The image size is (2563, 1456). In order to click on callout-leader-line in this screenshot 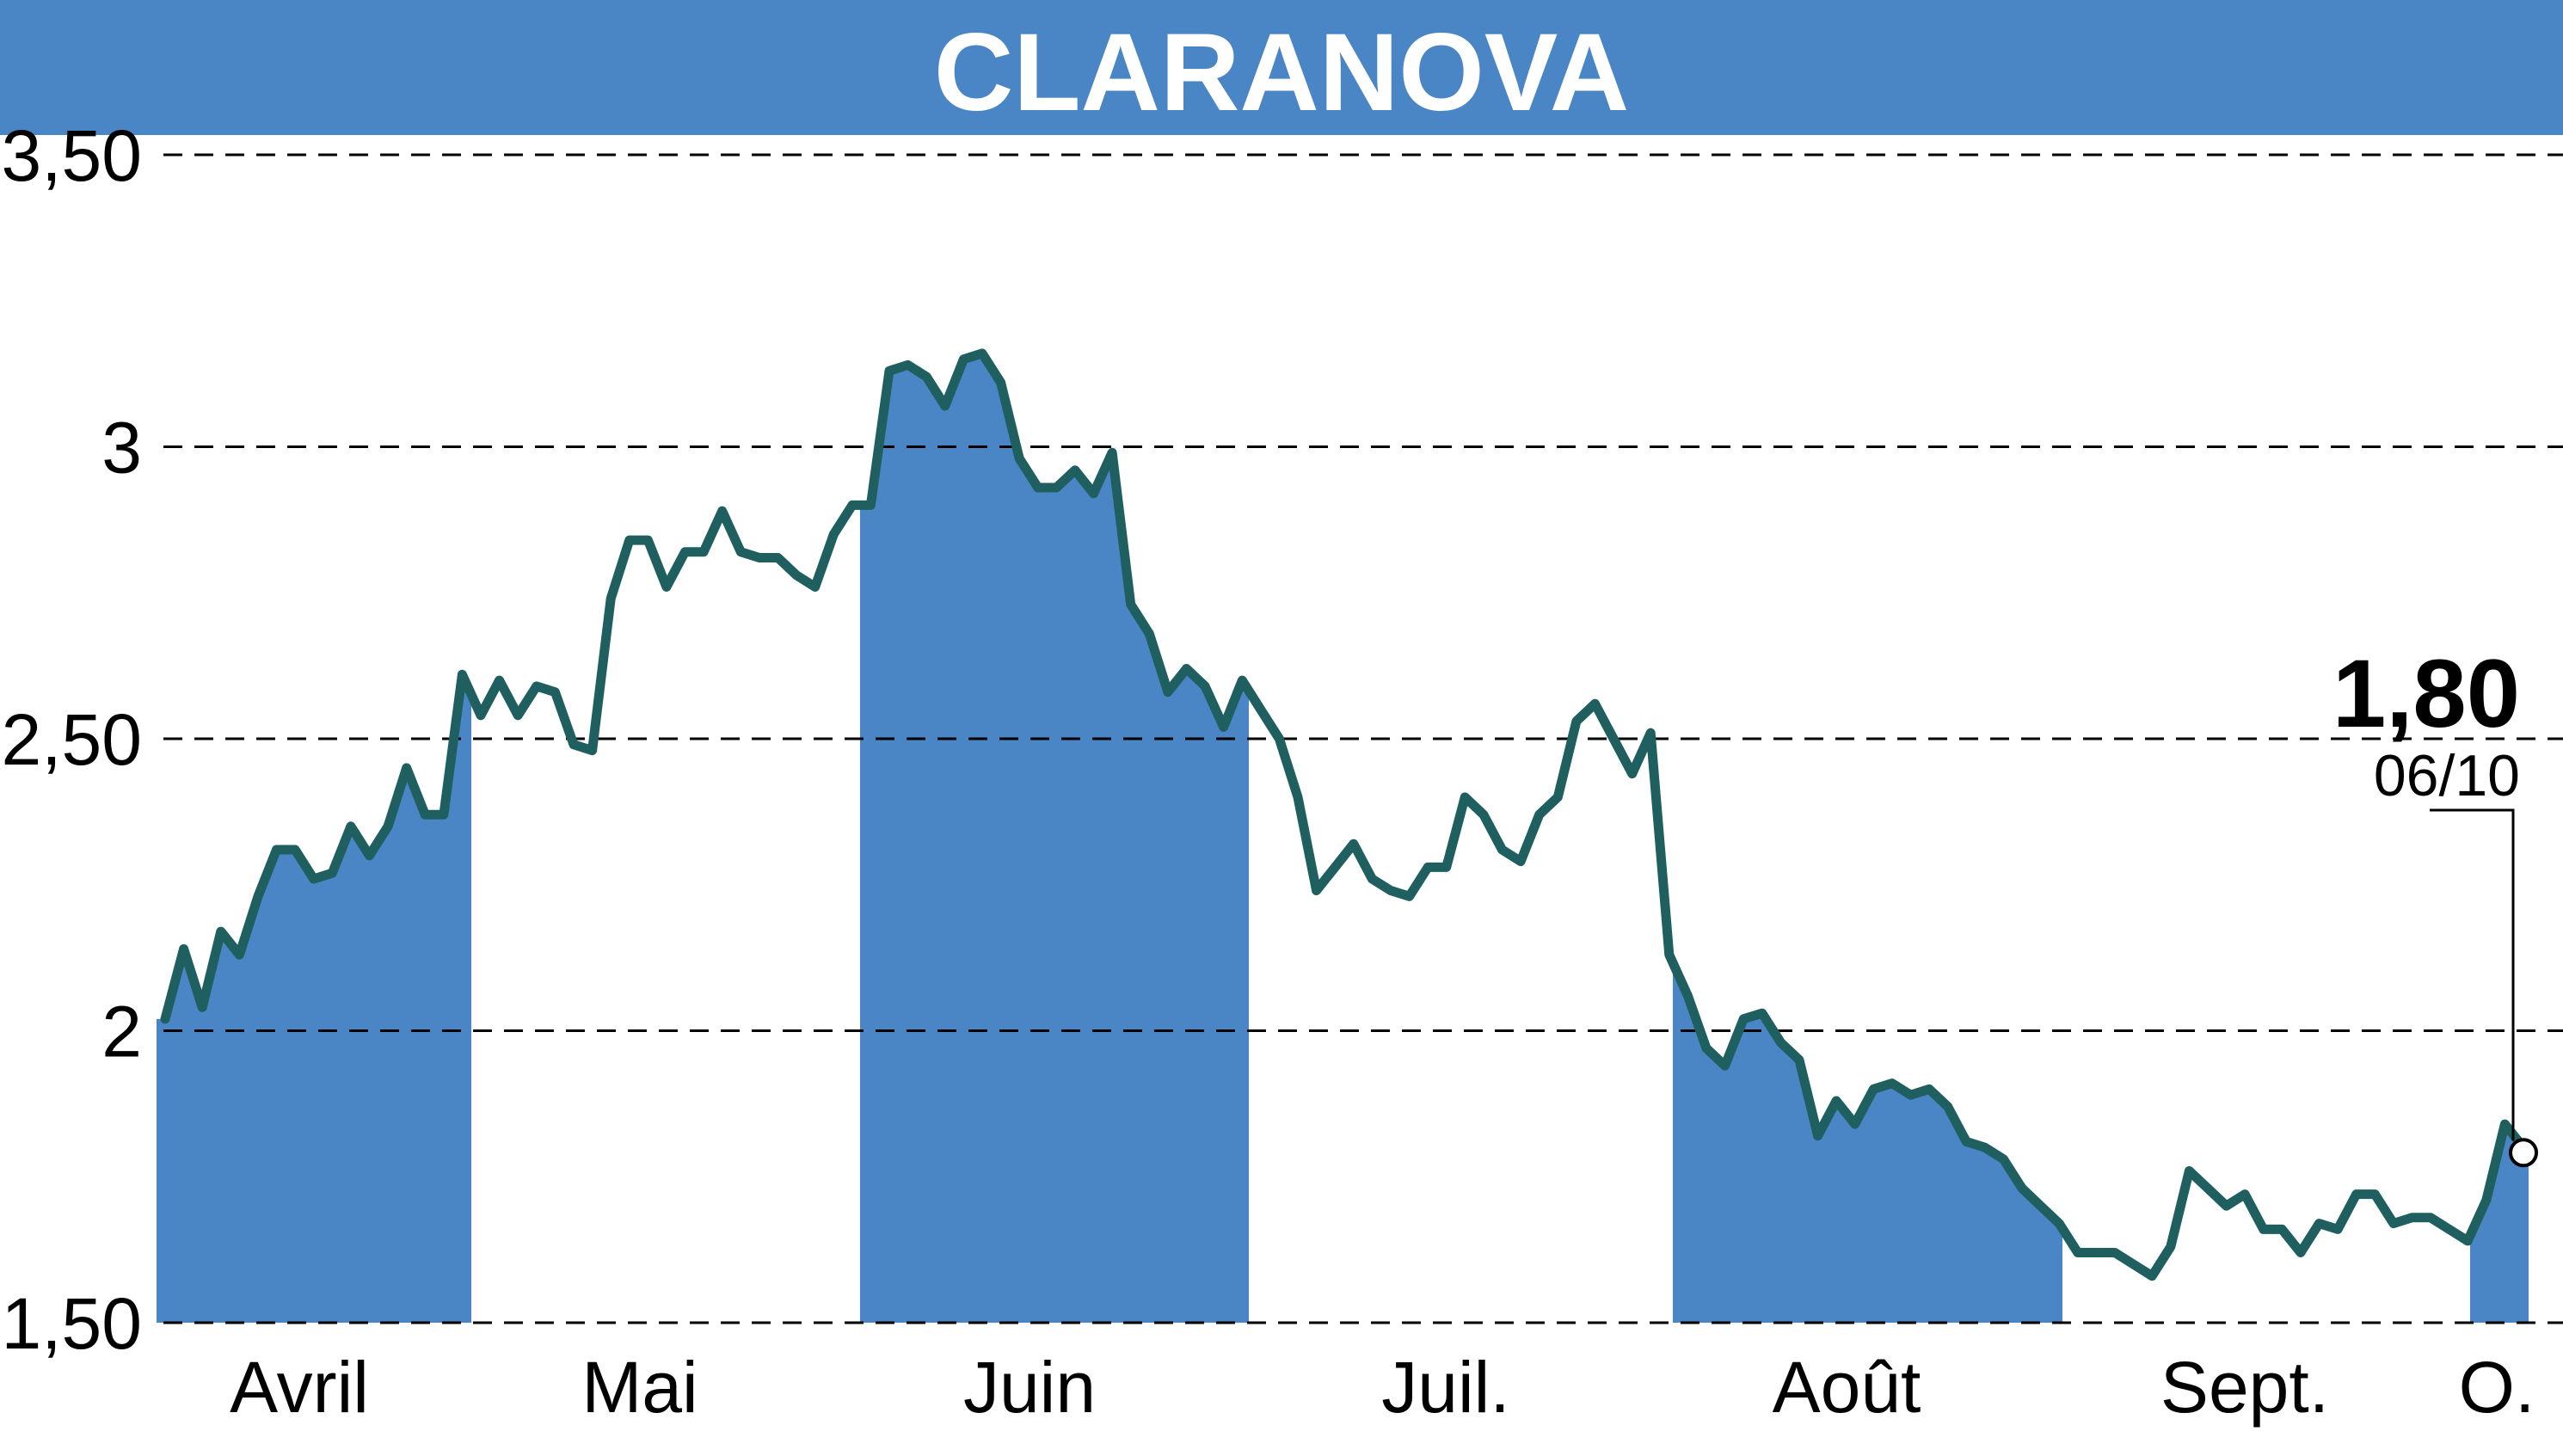, I will do `click(2472, 974)`.